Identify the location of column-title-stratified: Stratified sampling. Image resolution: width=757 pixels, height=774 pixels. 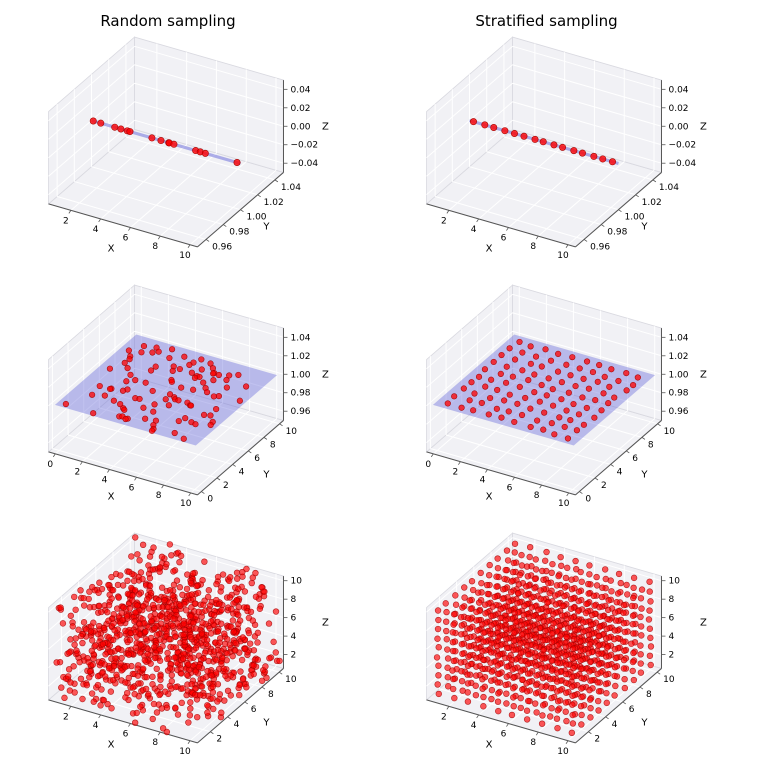
(546, 21).